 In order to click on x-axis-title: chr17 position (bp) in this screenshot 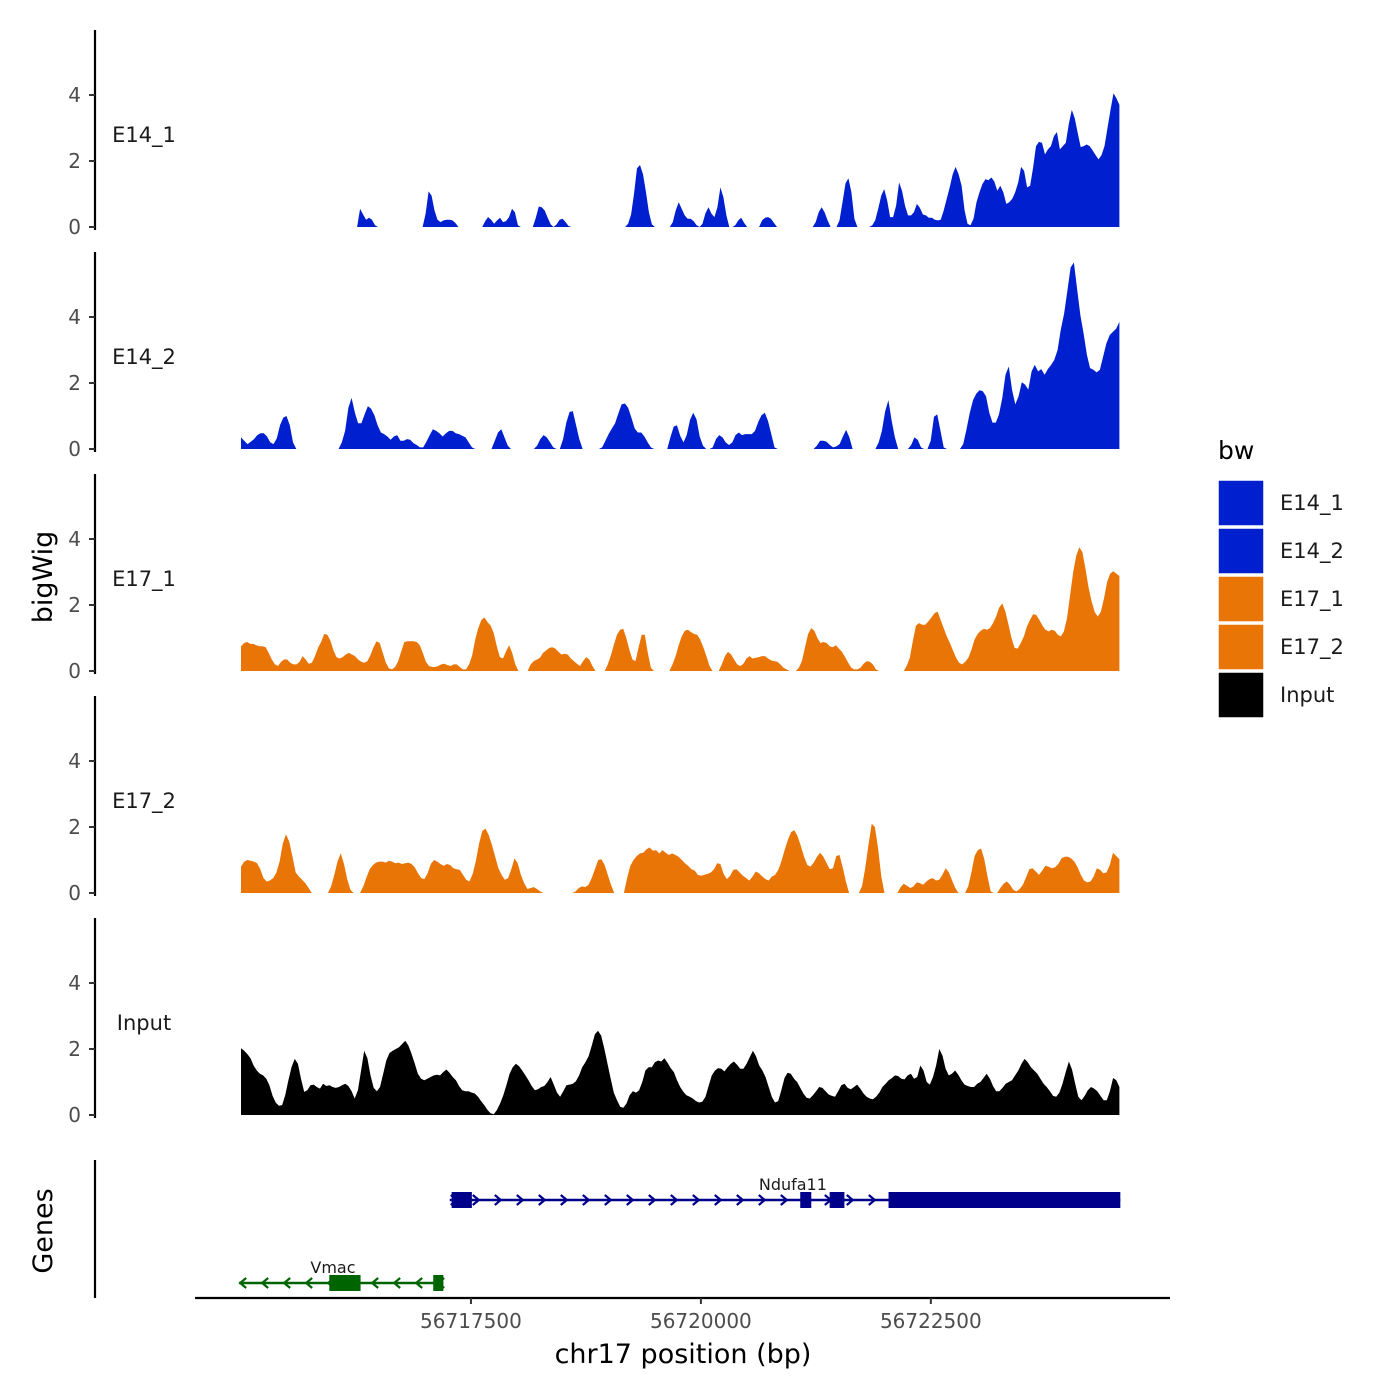, I will do `click(683, 1354)`.